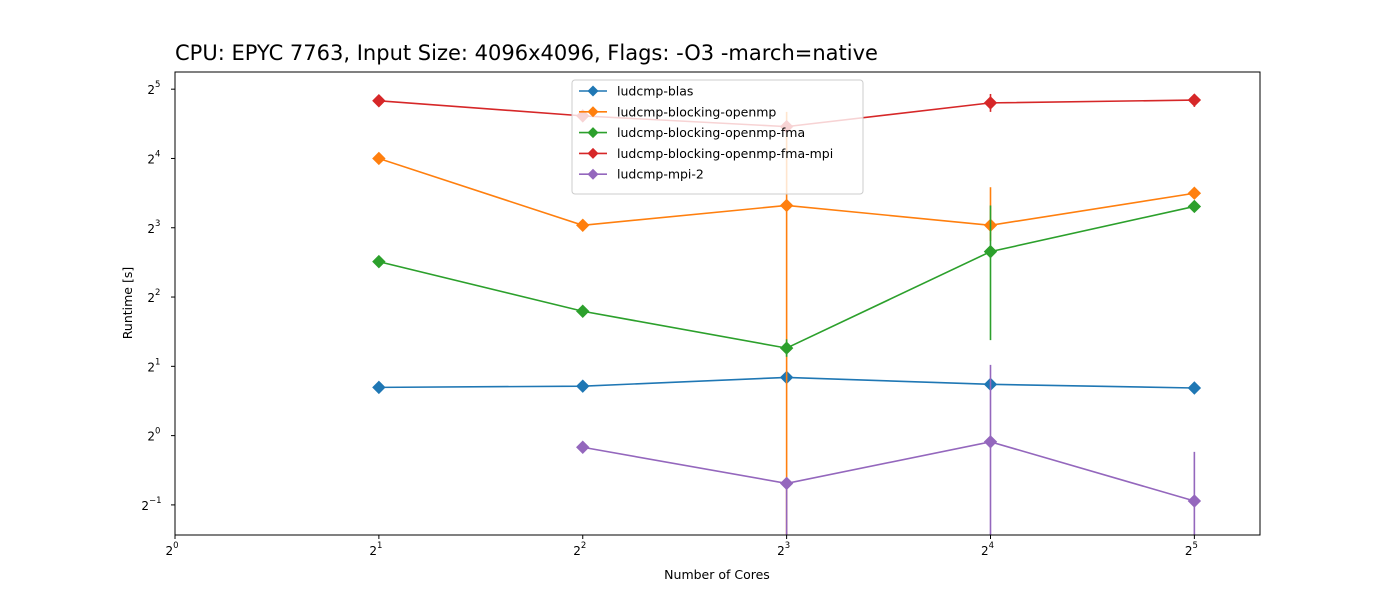 This screenshot has width=1400, height=600. Describe the element at coordinates (725, 153) in the screenshot. I see `legend-label: ludcmp-blocking-openmp-fma-mpi` at that location.